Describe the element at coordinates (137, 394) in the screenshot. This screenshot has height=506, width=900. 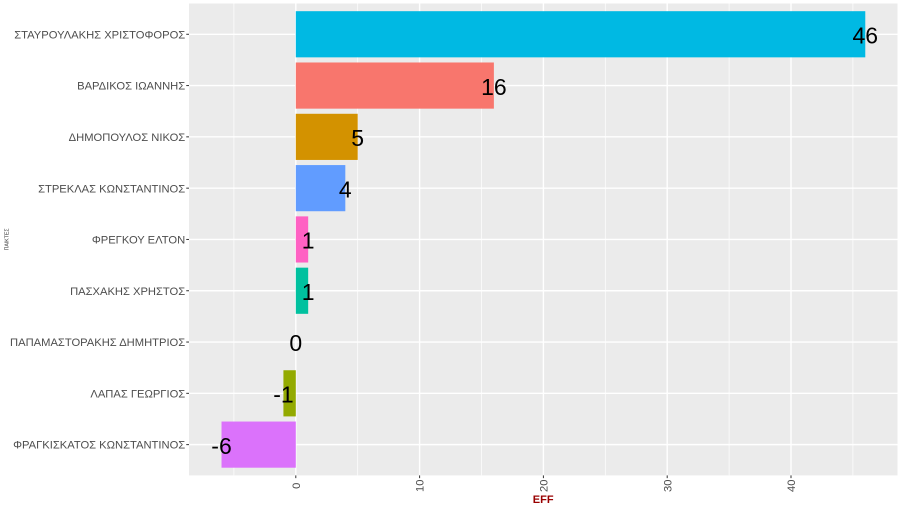
I see `svg-text: ΛΑΠΑΣ ΓΕΩΡΓΙΟΣ` at that location.